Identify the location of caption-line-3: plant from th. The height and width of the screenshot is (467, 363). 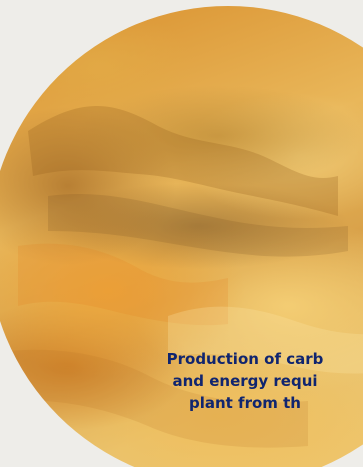
(244, 403).